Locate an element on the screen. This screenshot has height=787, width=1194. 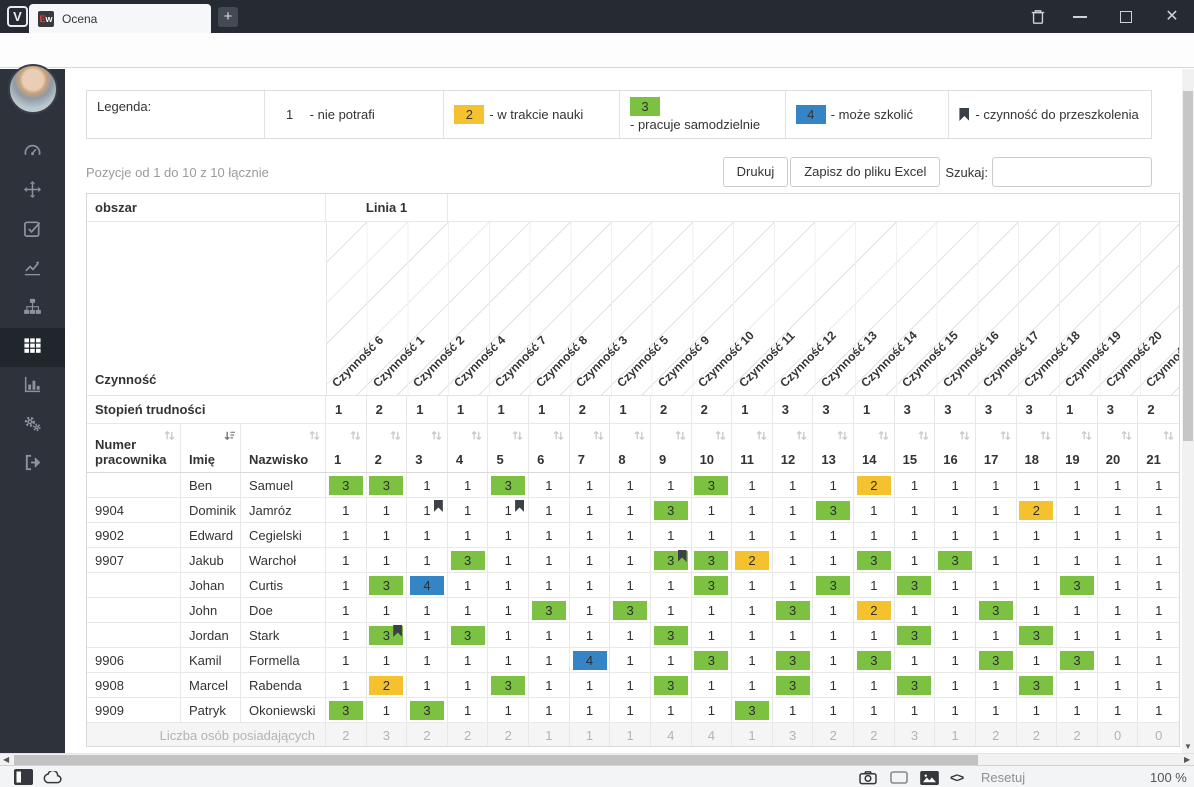
activity-column-header: 1 is located at coordinates (346, 448).